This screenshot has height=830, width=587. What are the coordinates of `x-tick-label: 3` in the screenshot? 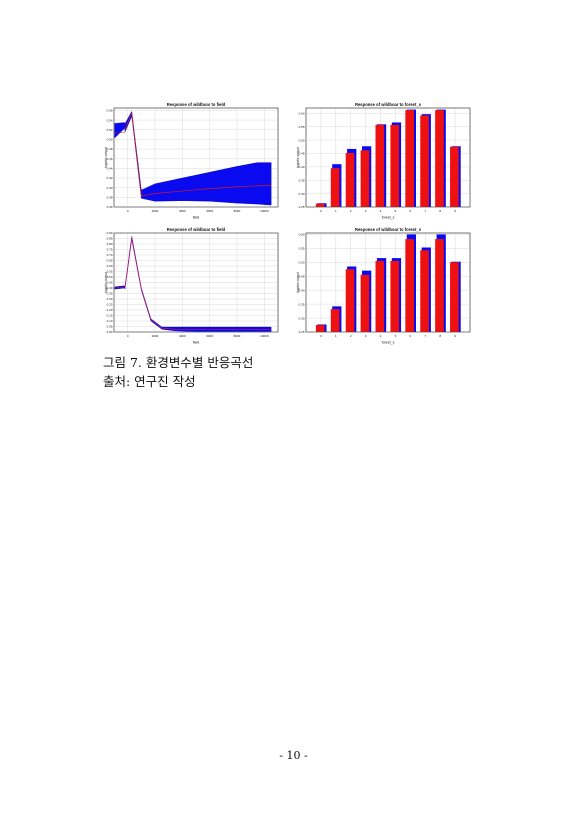 It's located at (366, 336).